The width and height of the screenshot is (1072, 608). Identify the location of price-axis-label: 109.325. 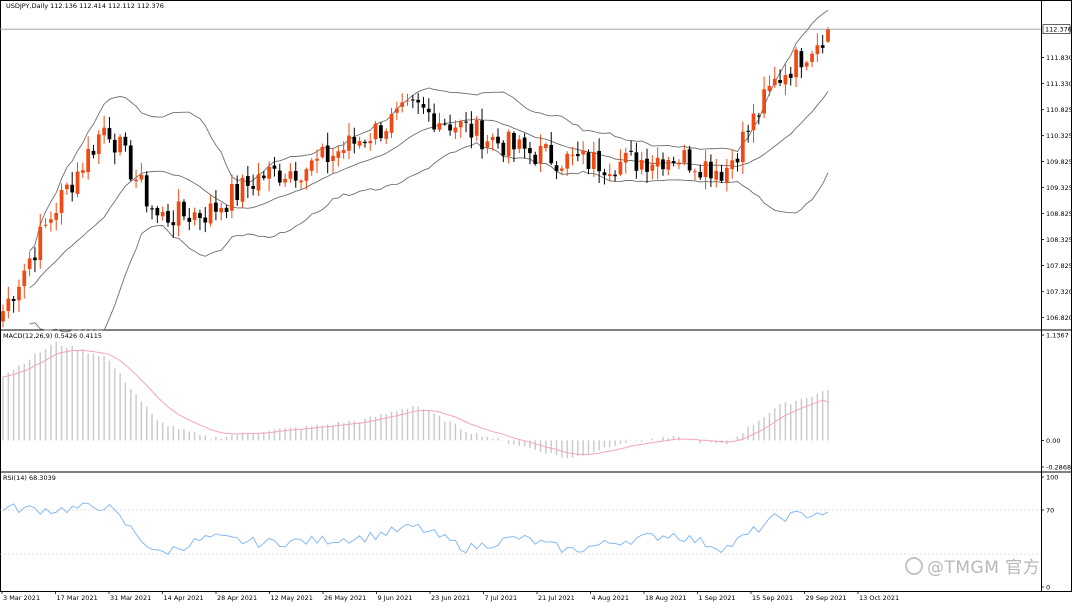
(1059, 188).